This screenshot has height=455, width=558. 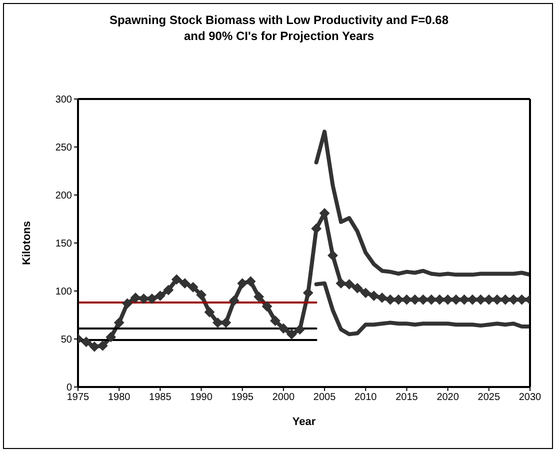 What do you see at coordinates (448, 398) in the screenshot?
I see `x-tick-label: 2020` at bounding box center [448, 398].